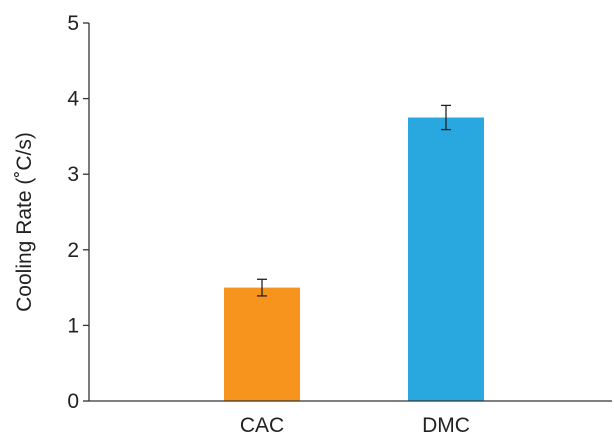 The image size is (614, 437). What do you see at coordinates (24, 222) in the screenshot?
I see `y-axis-title: Cooling Rate (˚C/s)` at bounding box center [24, 222].